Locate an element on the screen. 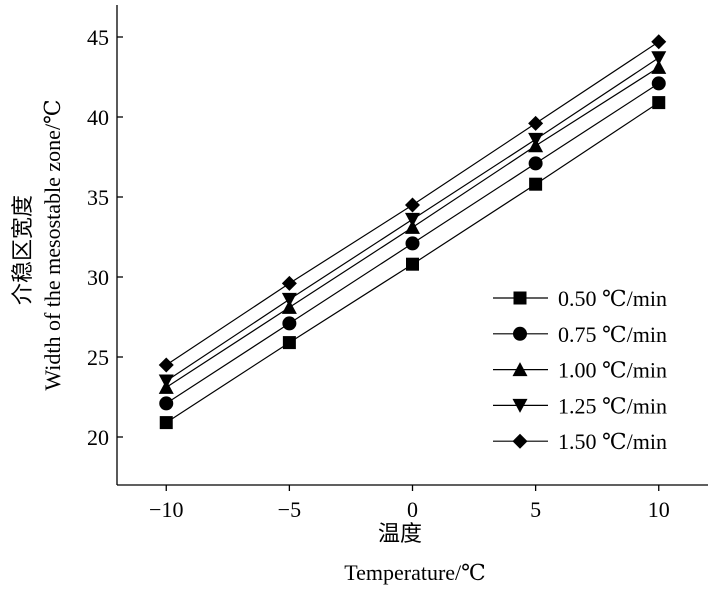 Image resolution: width=713 pixels, height=592 pixels. x-tick-label: 0 is located at coordinates (412, 509).